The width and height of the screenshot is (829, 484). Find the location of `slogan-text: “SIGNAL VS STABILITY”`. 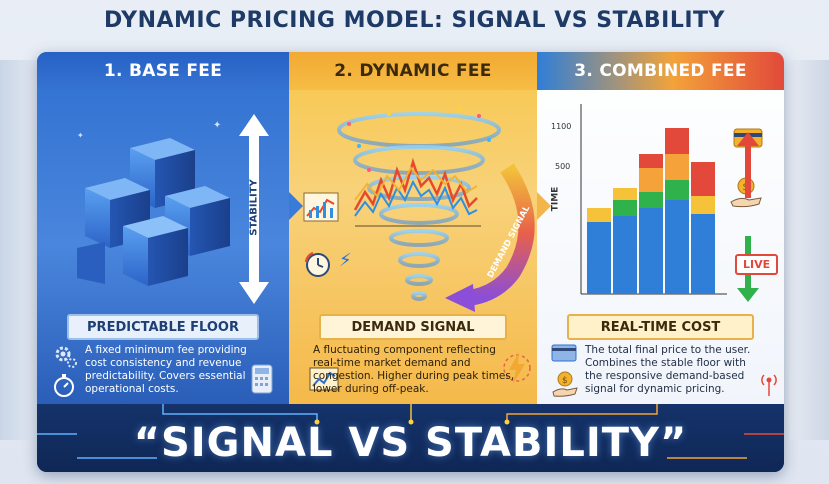

slogan-text: “SIGNAL VS STABILITY” is located at coordinates (410, 443).